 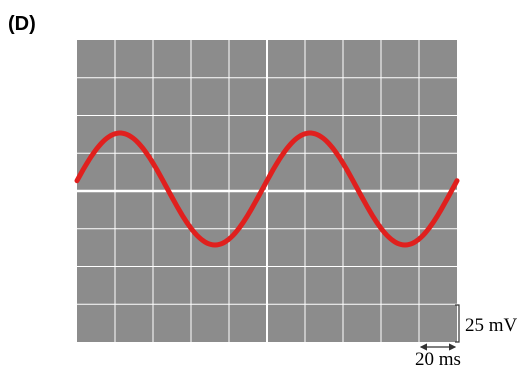 I want to click on panel-label: (D), so click(x=22, y=24).